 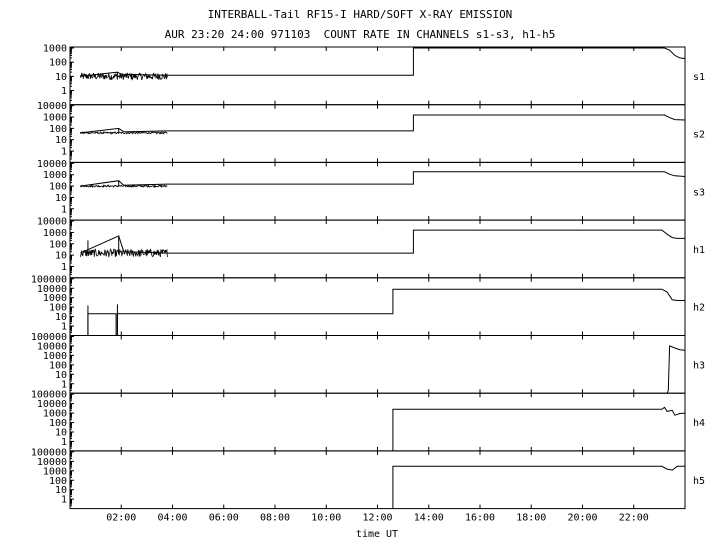 I want to click on series-line-h3, so click(x=676, y=369).